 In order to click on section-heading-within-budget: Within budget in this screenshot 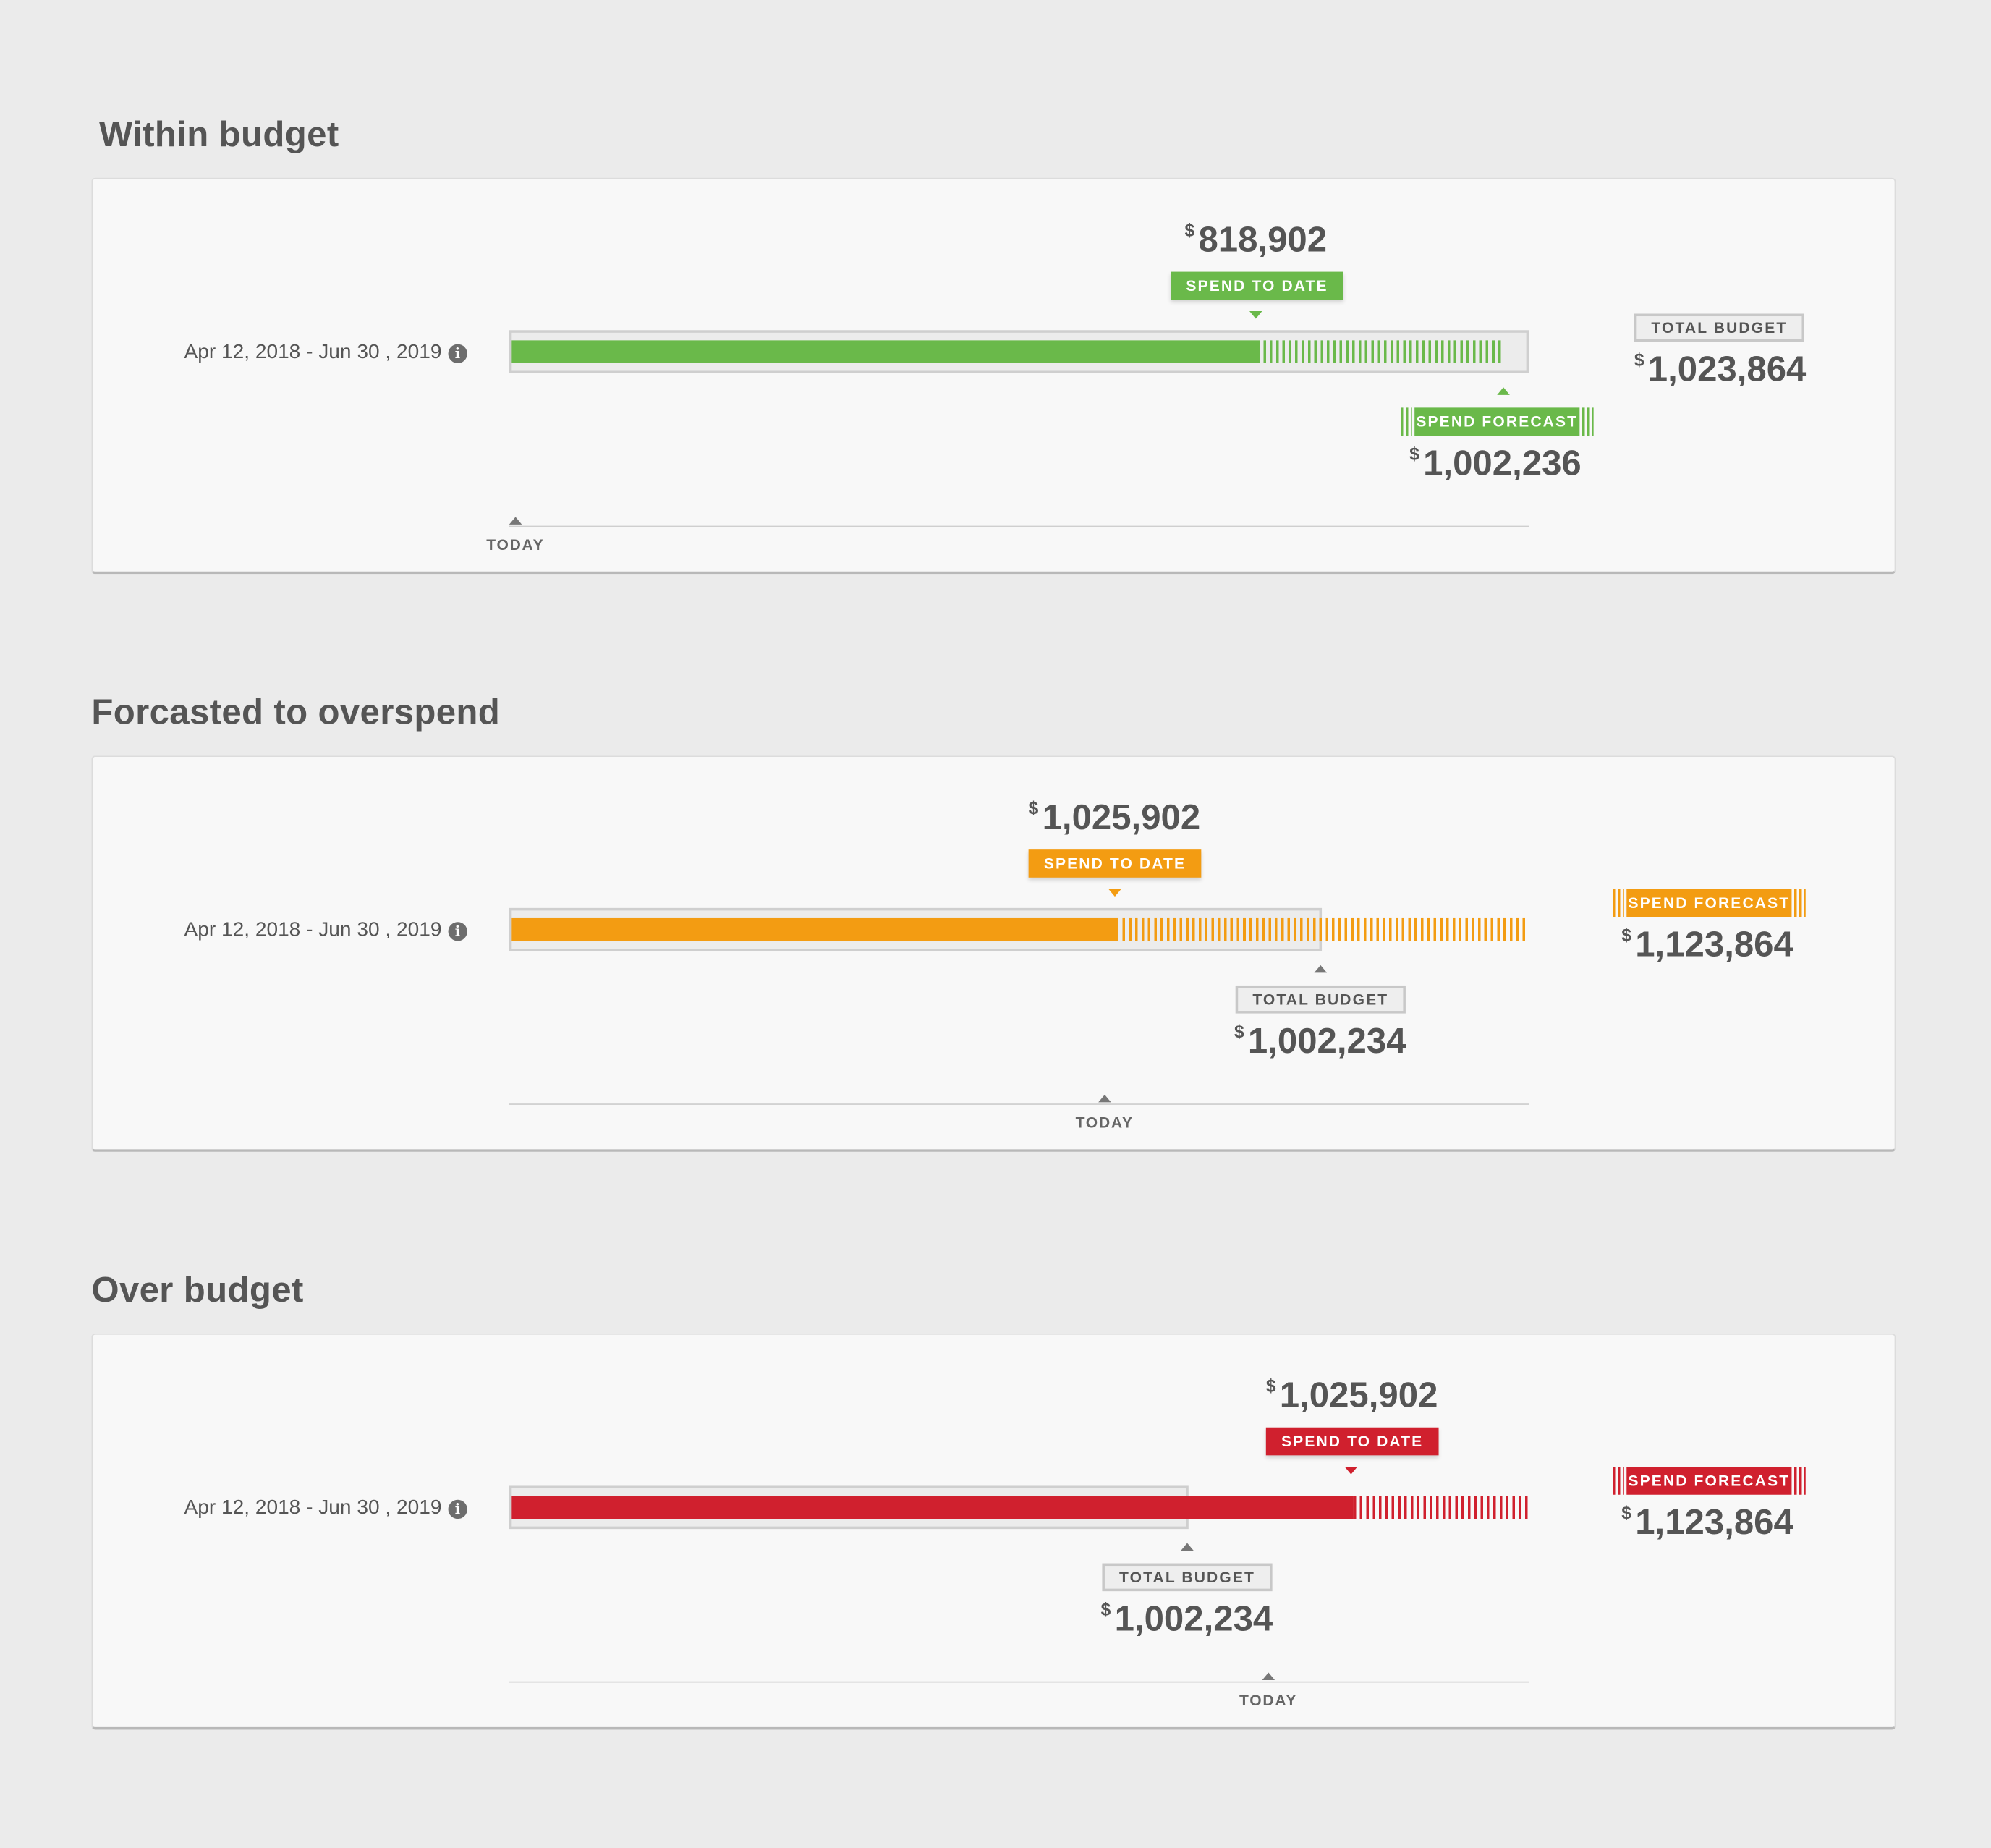, I will do `click(219, 134)`.